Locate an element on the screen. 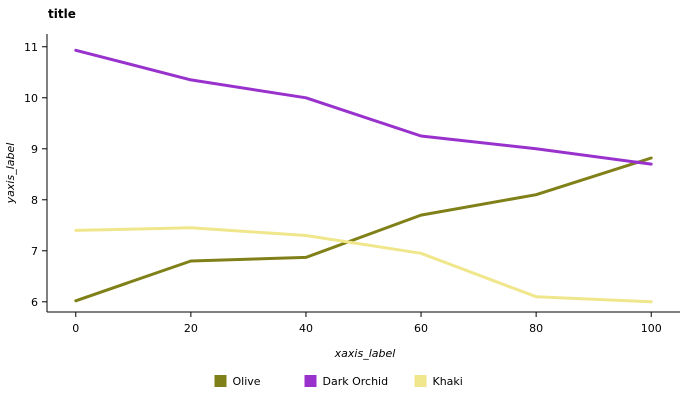 The width and height of the screenshot is (687, 400). legend-label-khaki: Khaki is located at coordinates (448, 381).